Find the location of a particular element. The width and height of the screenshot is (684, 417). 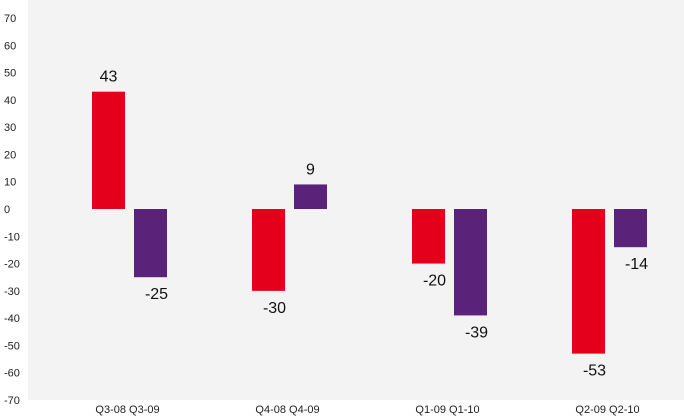

y-tick-label: -30 is located at coordinates (12, 292).